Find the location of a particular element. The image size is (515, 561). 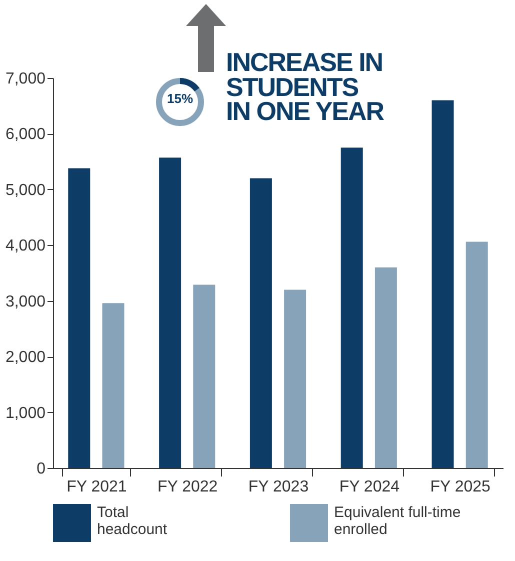

y-tick-label: 1,000 is located at coordinates (25, 413).